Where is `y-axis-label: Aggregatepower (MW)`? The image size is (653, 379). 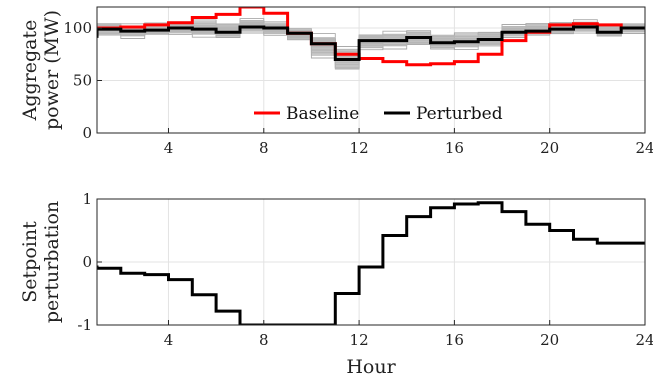 y-axis-label: Aggregatepower (MW) is located at coordinates (41, 70).